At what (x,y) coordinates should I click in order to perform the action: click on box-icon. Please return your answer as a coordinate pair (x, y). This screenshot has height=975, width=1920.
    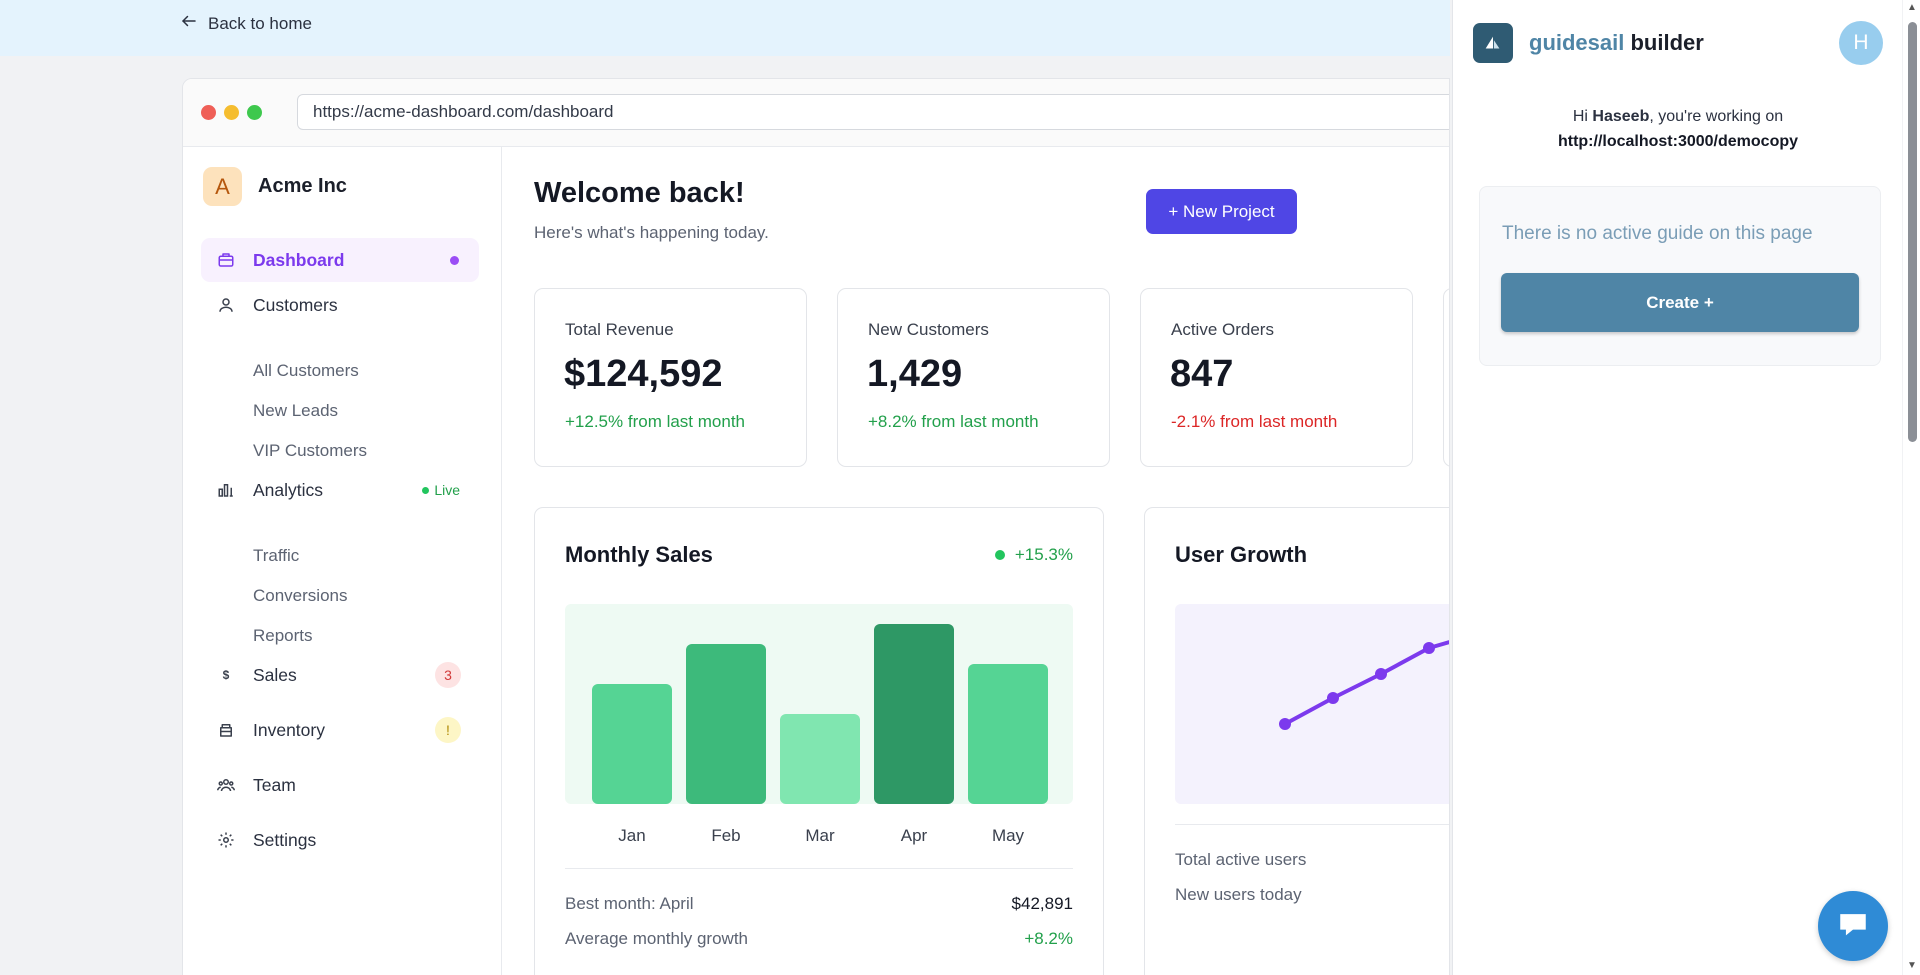
    Looking at the image, I should click on (226, 730).